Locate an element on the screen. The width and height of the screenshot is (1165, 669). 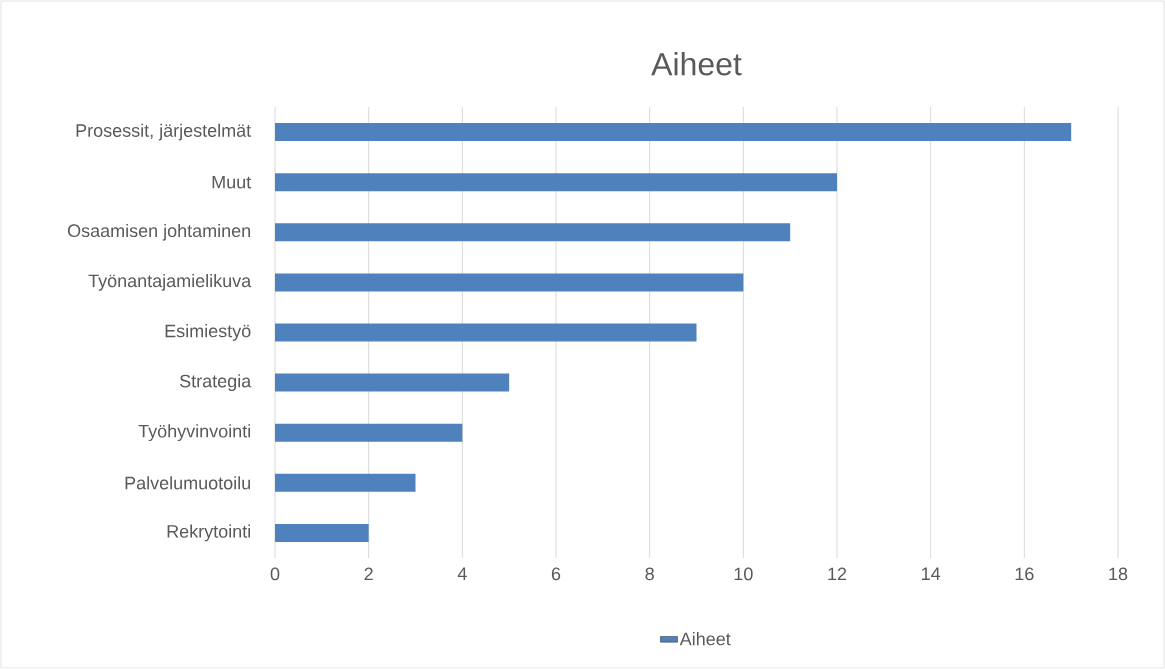
x-tick-label: 10 is located at coordinates (743, 574).